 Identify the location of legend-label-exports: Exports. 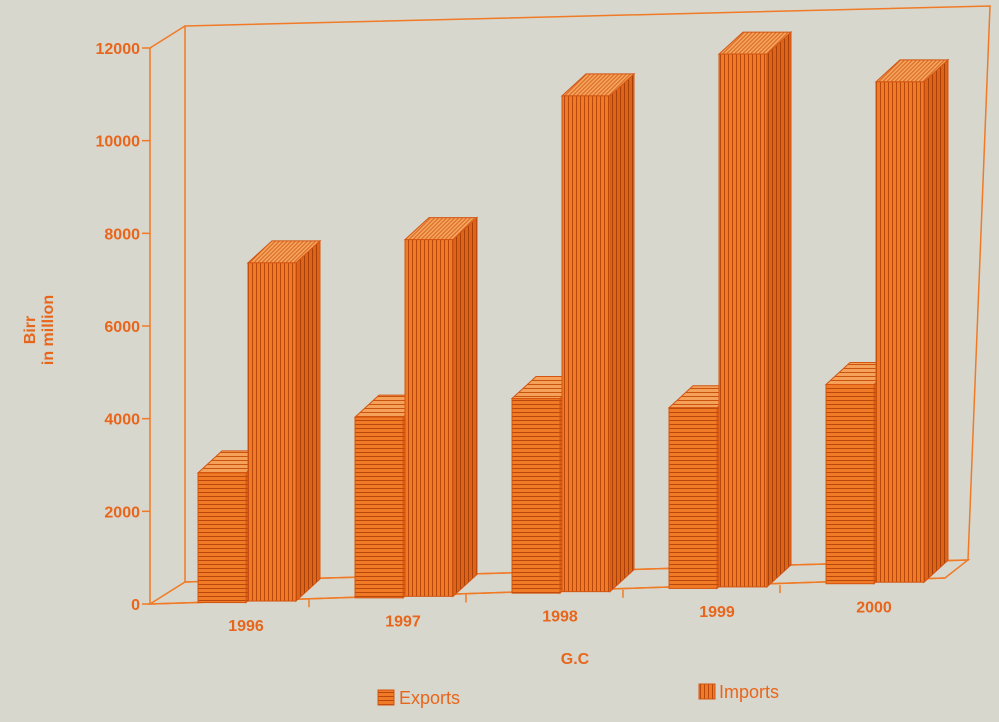
(429, 698).